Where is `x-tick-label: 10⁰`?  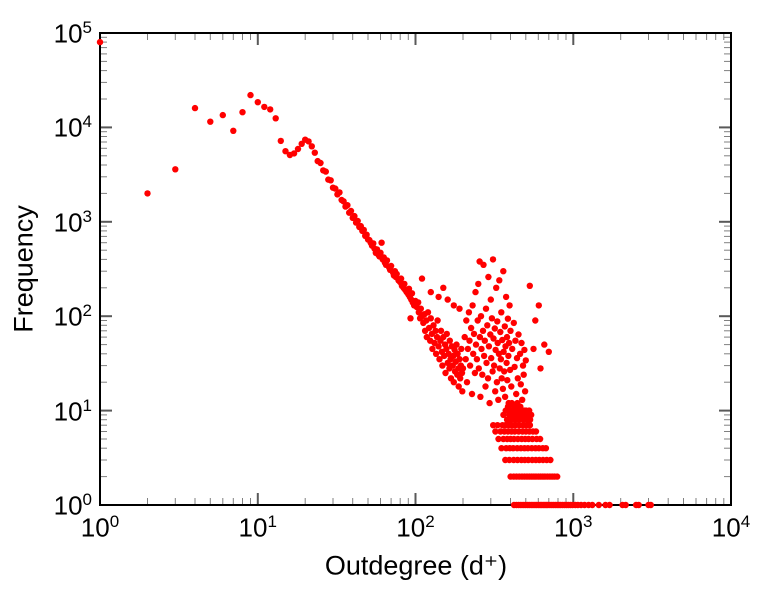
x-tick-label: 10⁰ is located at coordinates (100, 527).